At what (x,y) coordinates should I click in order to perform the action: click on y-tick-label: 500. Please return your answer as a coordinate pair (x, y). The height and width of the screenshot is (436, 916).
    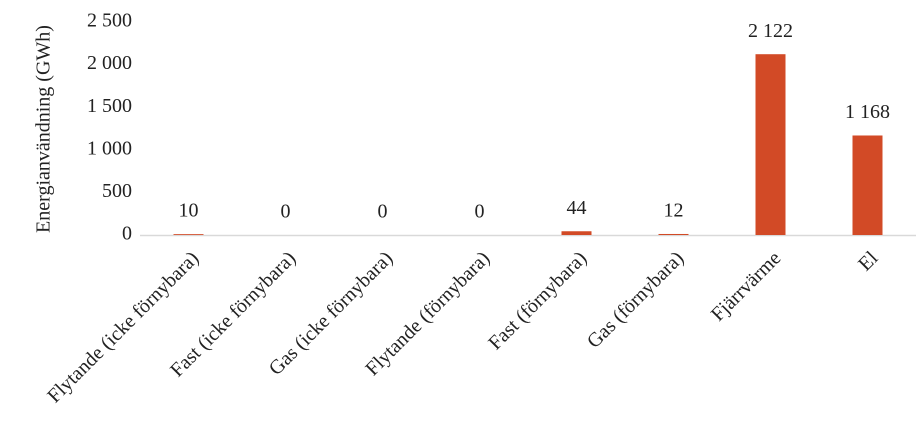
    Looking at the image, I should click on (117, 191).